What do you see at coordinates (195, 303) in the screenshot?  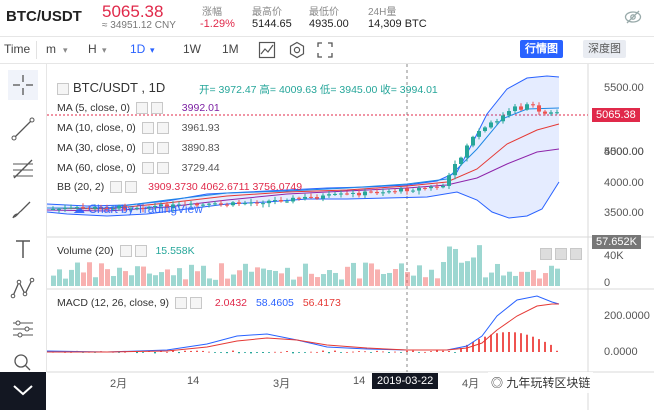 I see `macd-close-icon` at bounding box center [195, 303].